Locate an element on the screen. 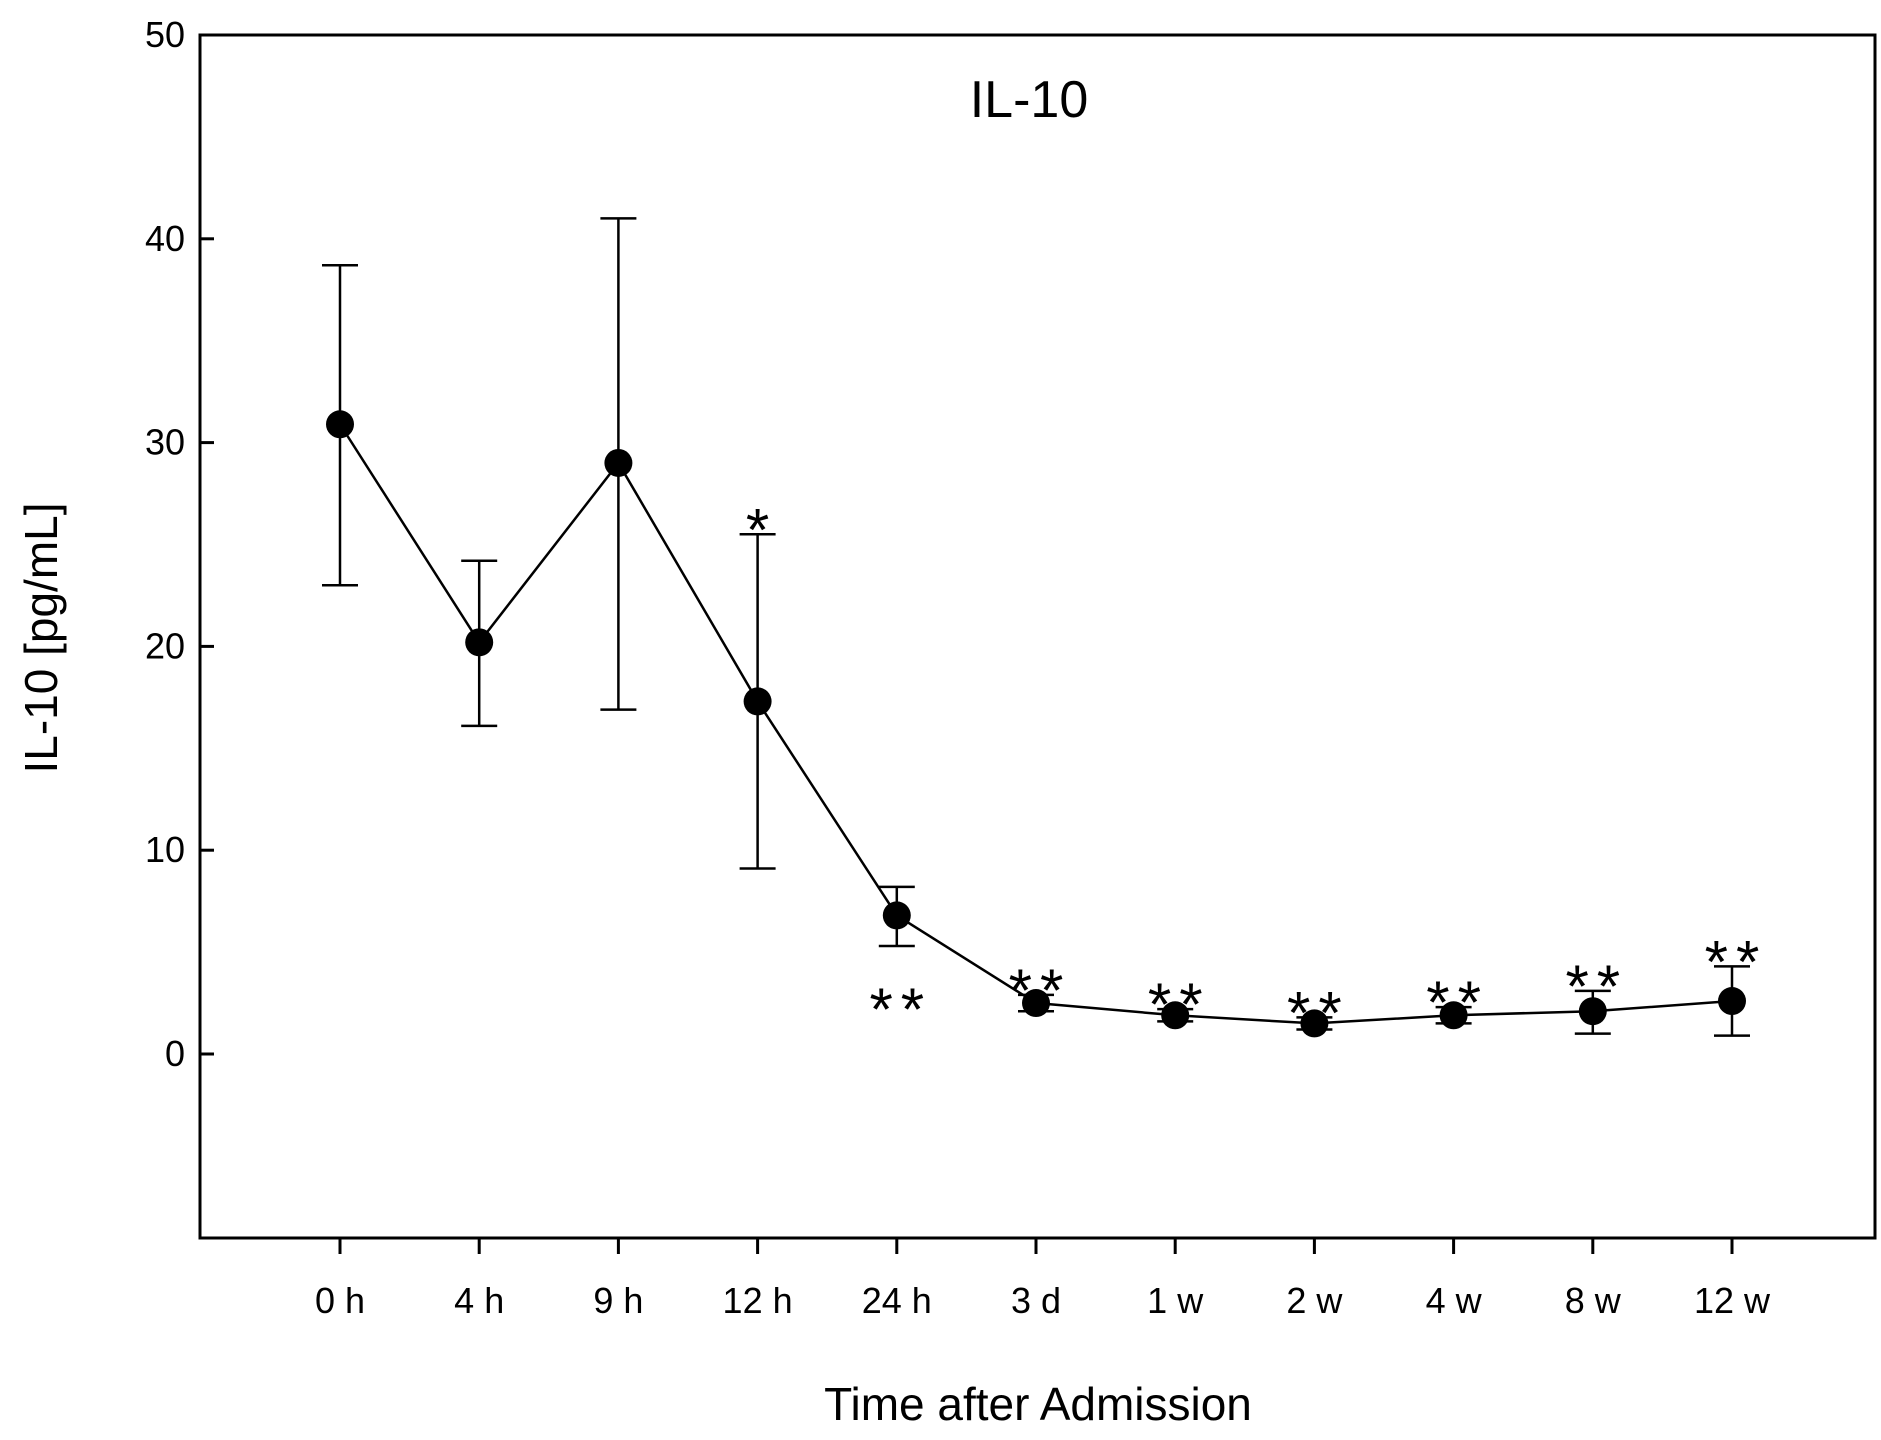 This screenshot has width=1881, height=1440. x-tick-label: 24 h is located at coordinates (897, 1300).